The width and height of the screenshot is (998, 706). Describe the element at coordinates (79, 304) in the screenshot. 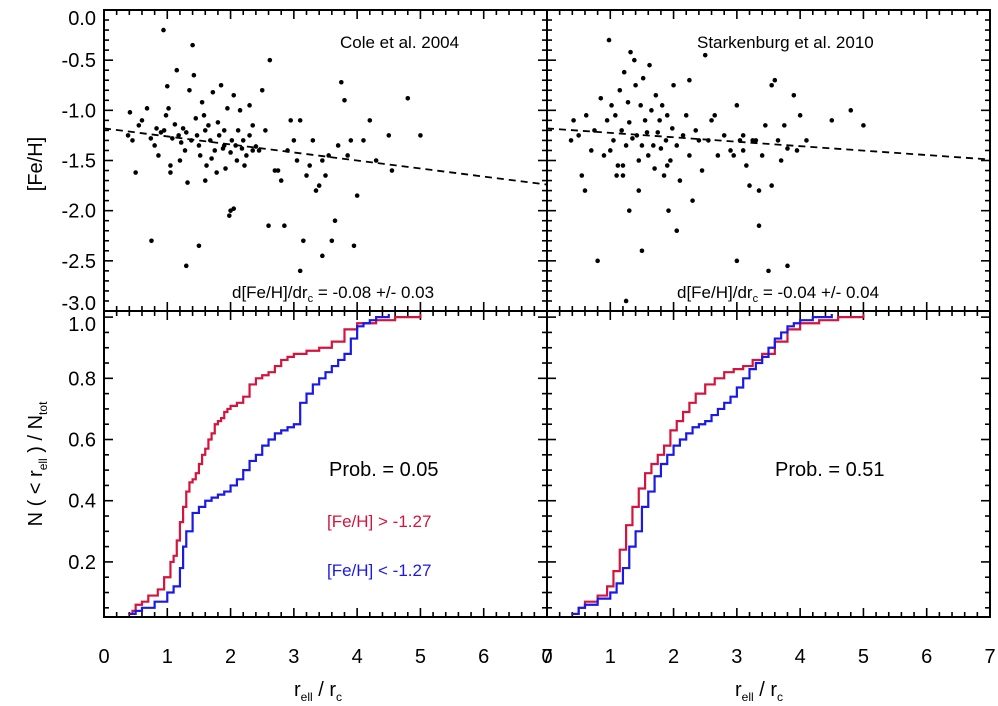

I see `y-tick-label: -3.0` at that location.